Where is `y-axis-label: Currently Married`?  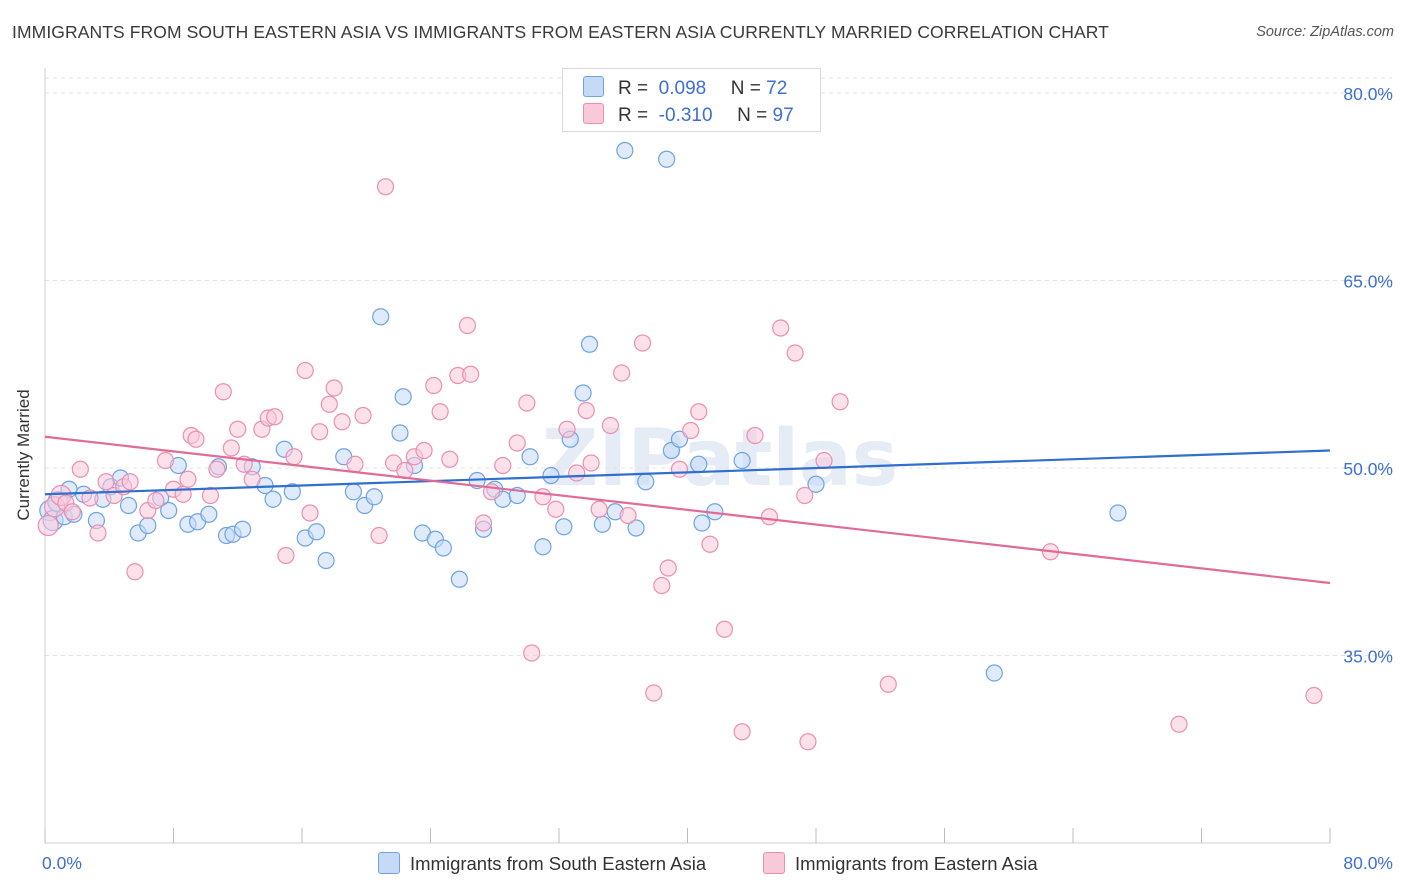
y-axis-label: Currently Married is located at coordinates (23, 455).